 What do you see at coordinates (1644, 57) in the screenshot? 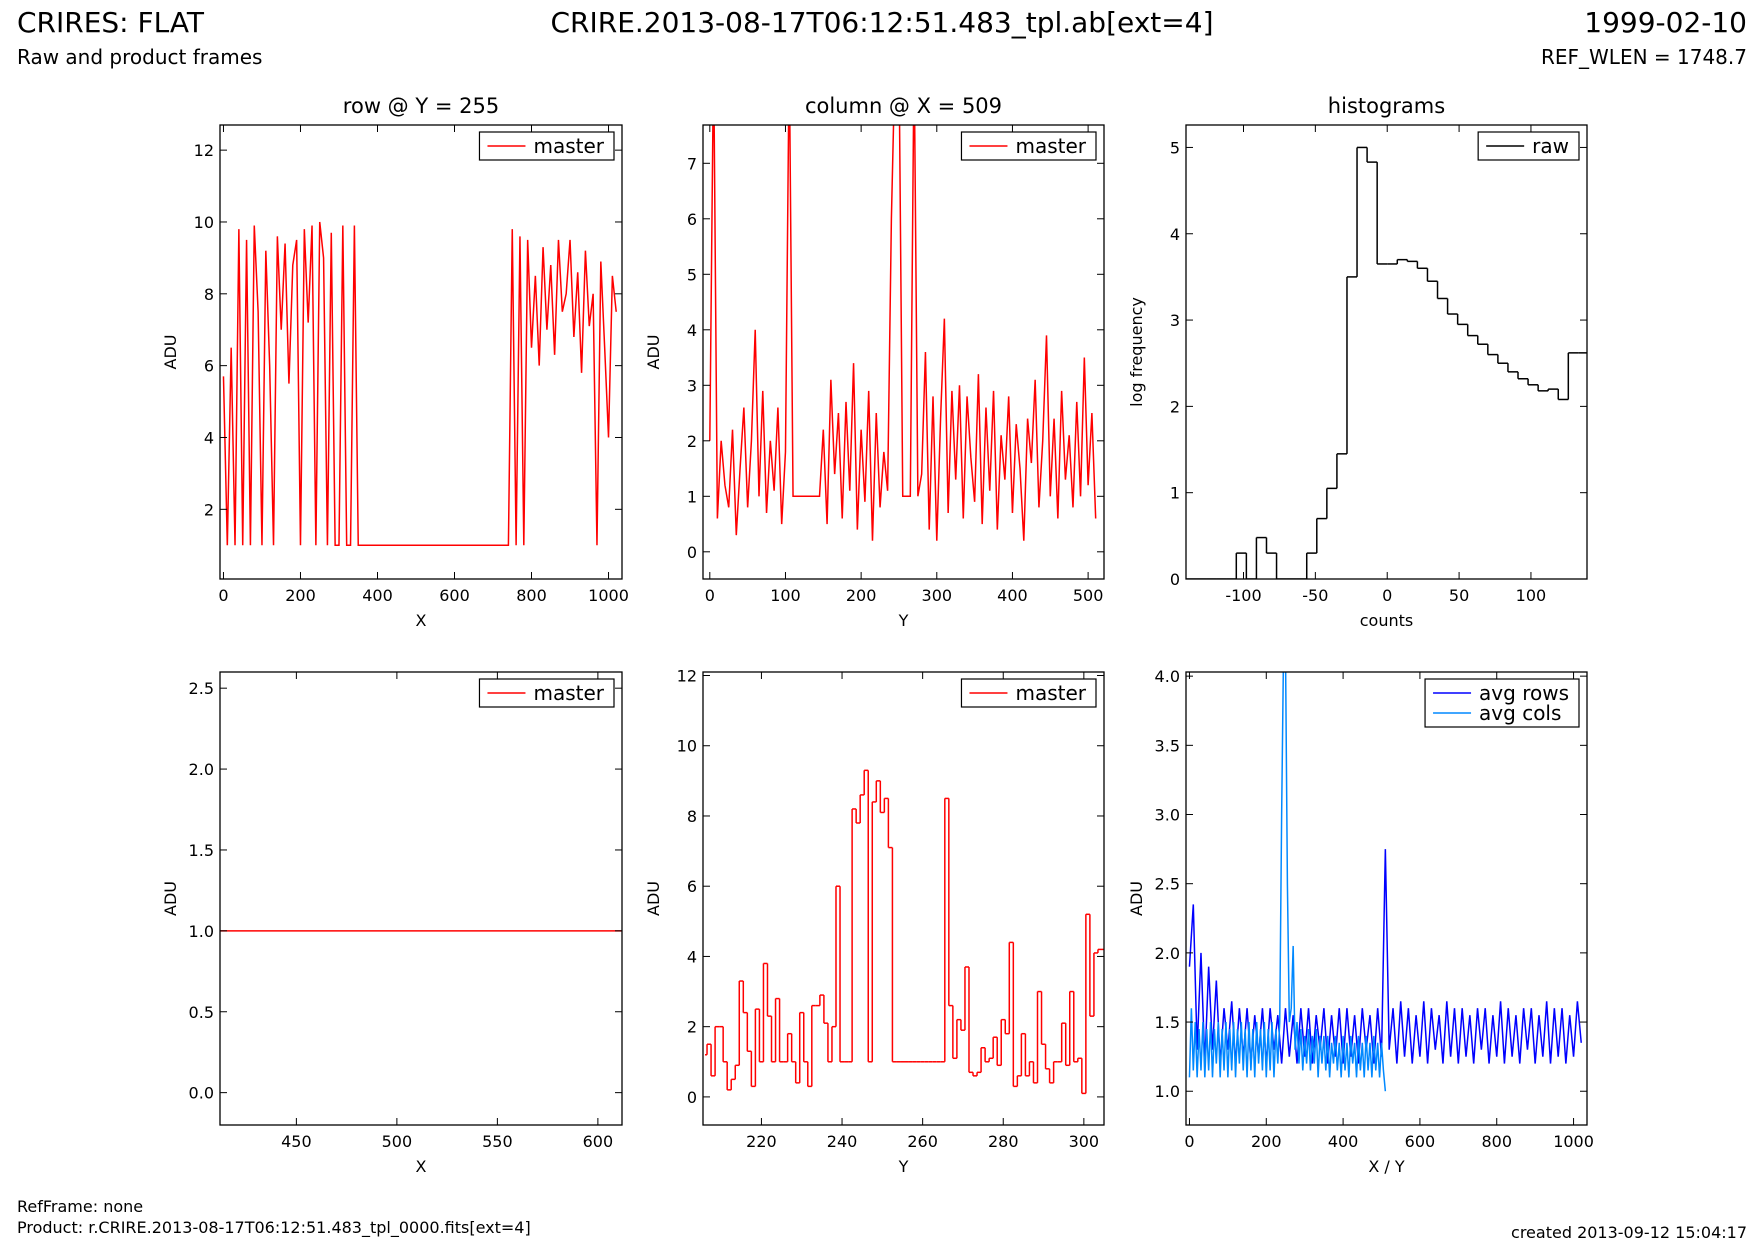
I see `ref-wlen: REF_WLEN = 1748.7` at bounding box center [1644, 57].